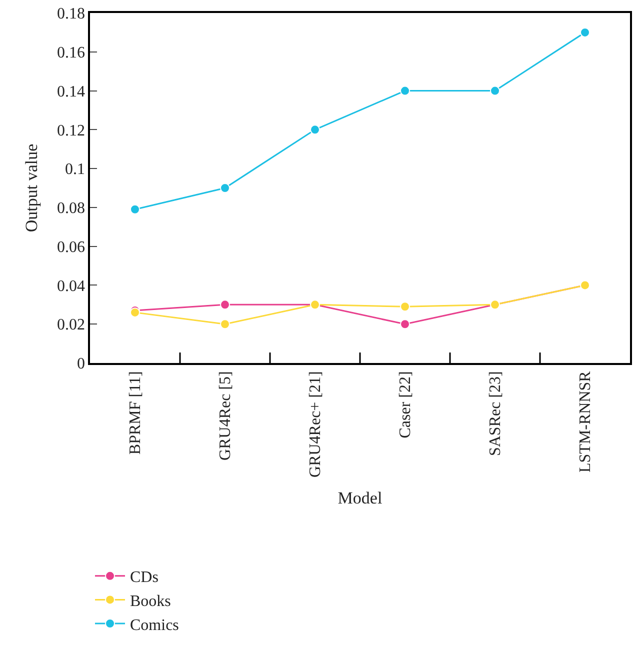 This screenshot has height=646, width=638. I want to click on x-tick-label: Caser [22], so click(405, 404).